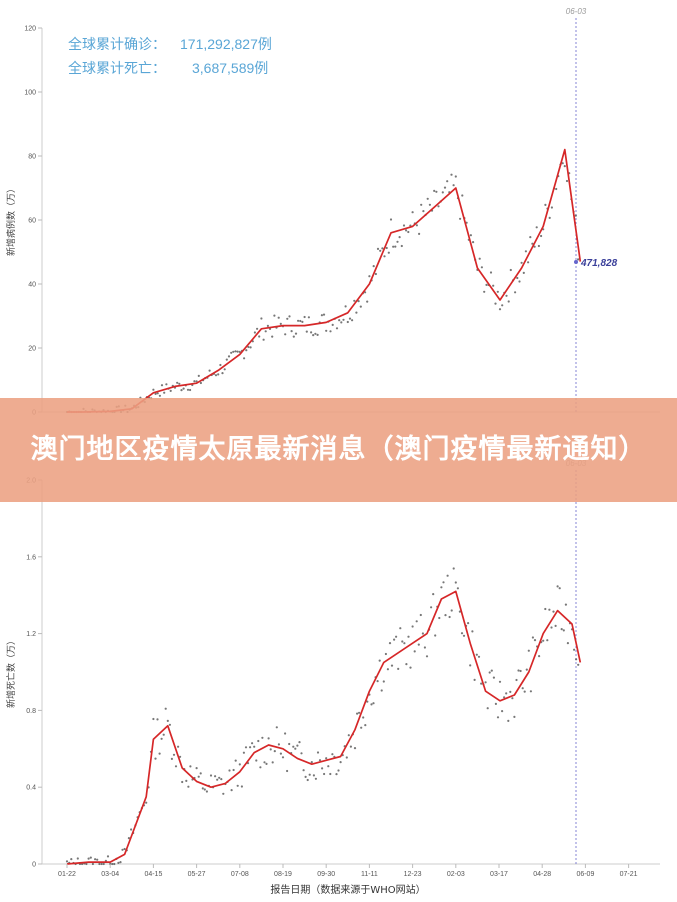 The height and width of the screenshot is (902, 677). What do you see at coordinates (542, 874) in the screenshot?
I see `x-tick-label: 04-28` at bounding box center [542, 874].